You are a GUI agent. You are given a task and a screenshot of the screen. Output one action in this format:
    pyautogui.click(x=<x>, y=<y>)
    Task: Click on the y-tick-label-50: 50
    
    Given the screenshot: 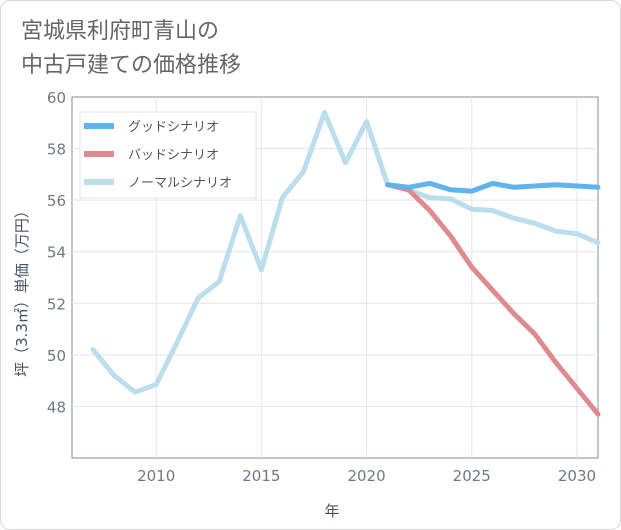 What is the action you would take?
    pyautogui.click(x=56, y=356)
    